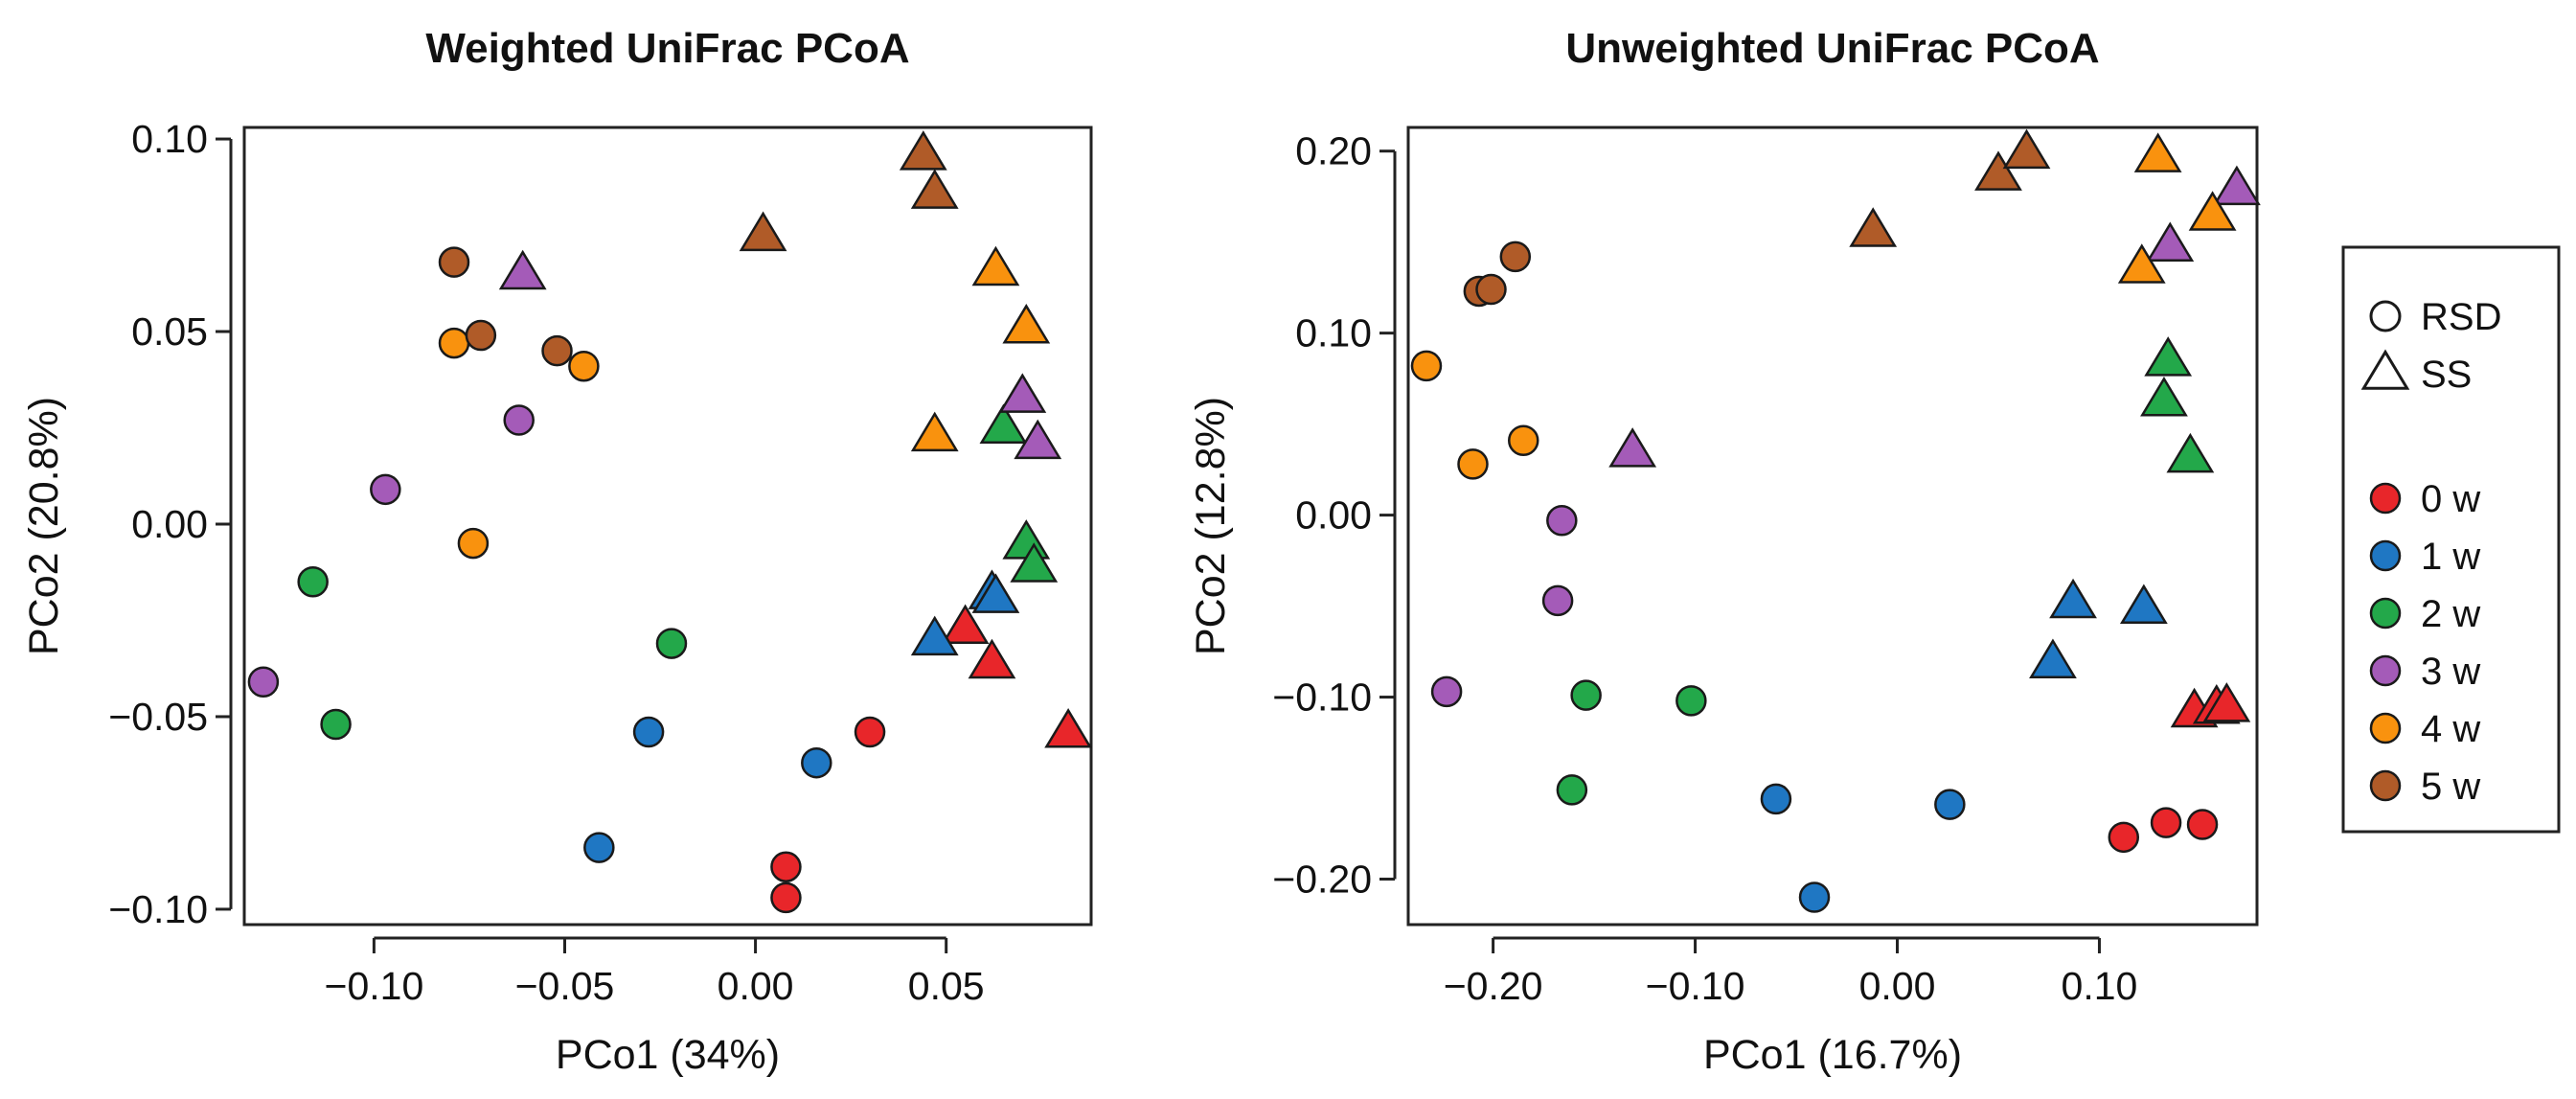  I want to click on legend-shape-label: RSD, so click(2461, 317).